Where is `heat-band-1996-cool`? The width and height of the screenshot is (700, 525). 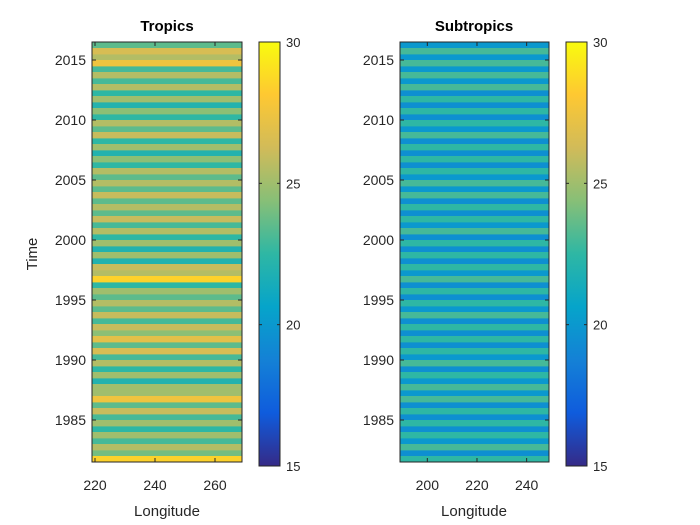
heat-band-1996-cool is located at coordinates (167, 285).